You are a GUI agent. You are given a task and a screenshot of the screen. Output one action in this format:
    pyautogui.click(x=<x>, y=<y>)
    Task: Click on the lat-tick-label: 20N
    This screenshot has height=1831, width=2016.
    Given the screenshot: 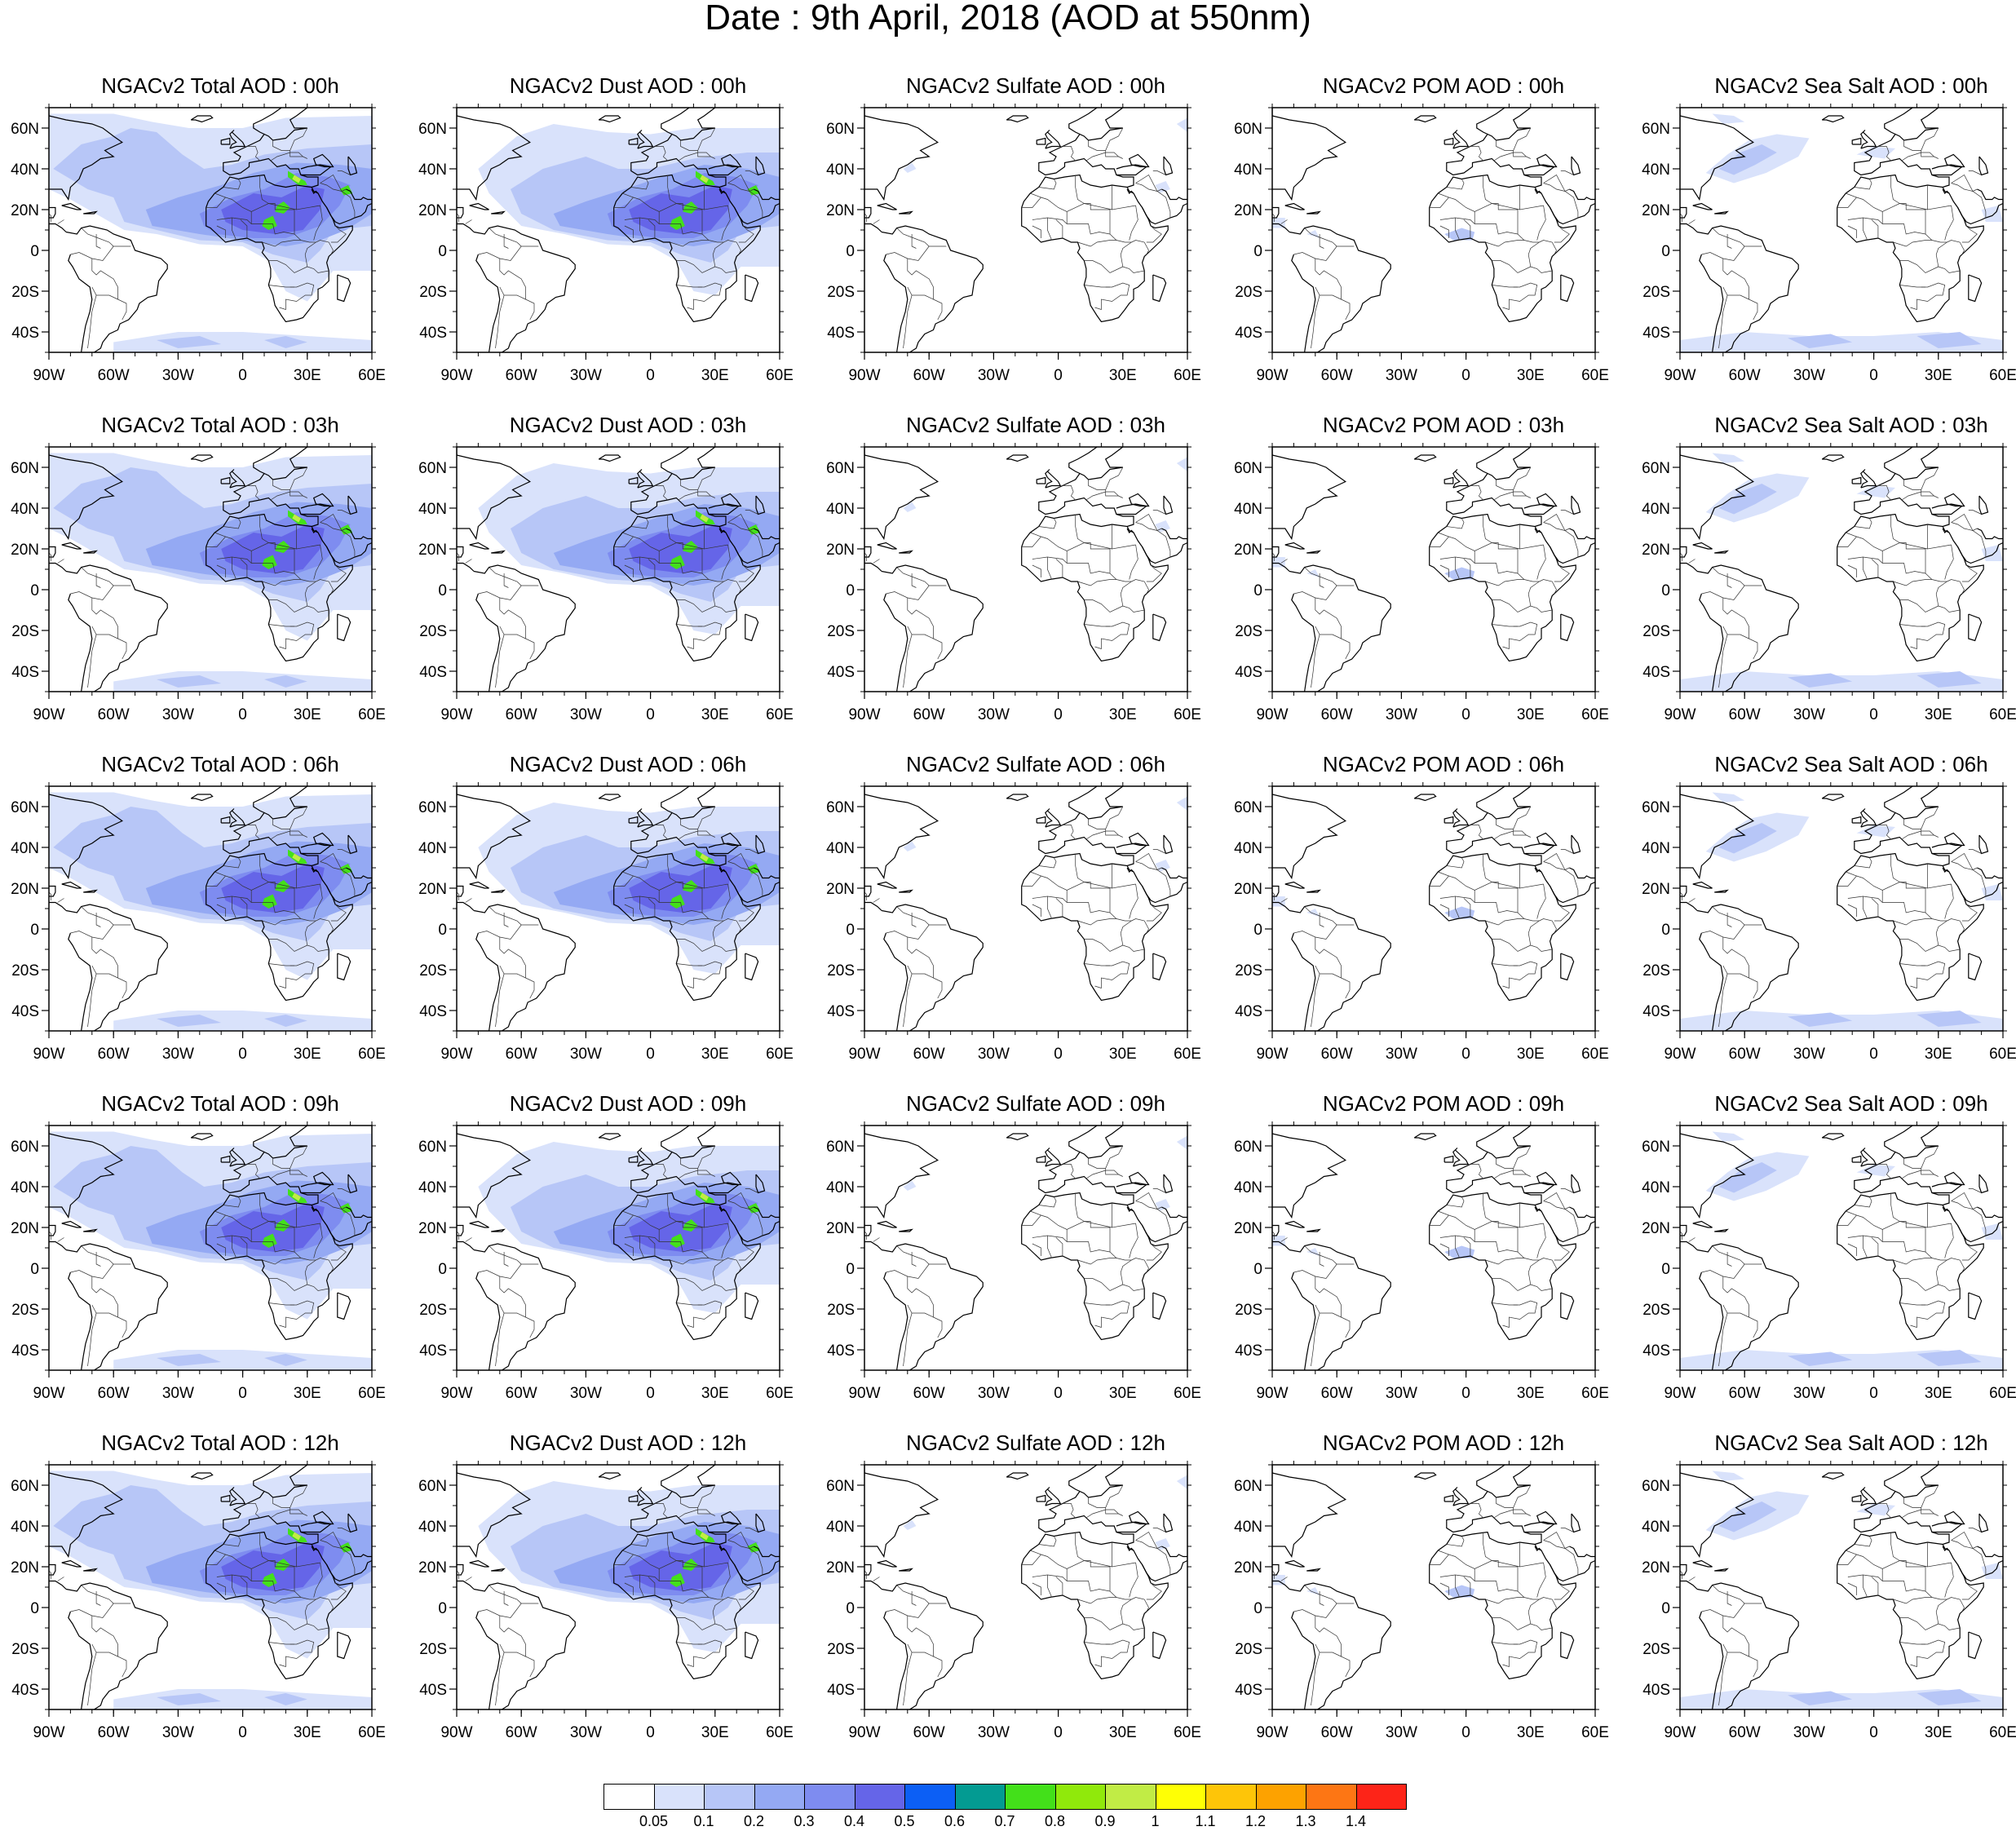 What is the action you would take?
    pyautogui.click(x=25, y=550)
    